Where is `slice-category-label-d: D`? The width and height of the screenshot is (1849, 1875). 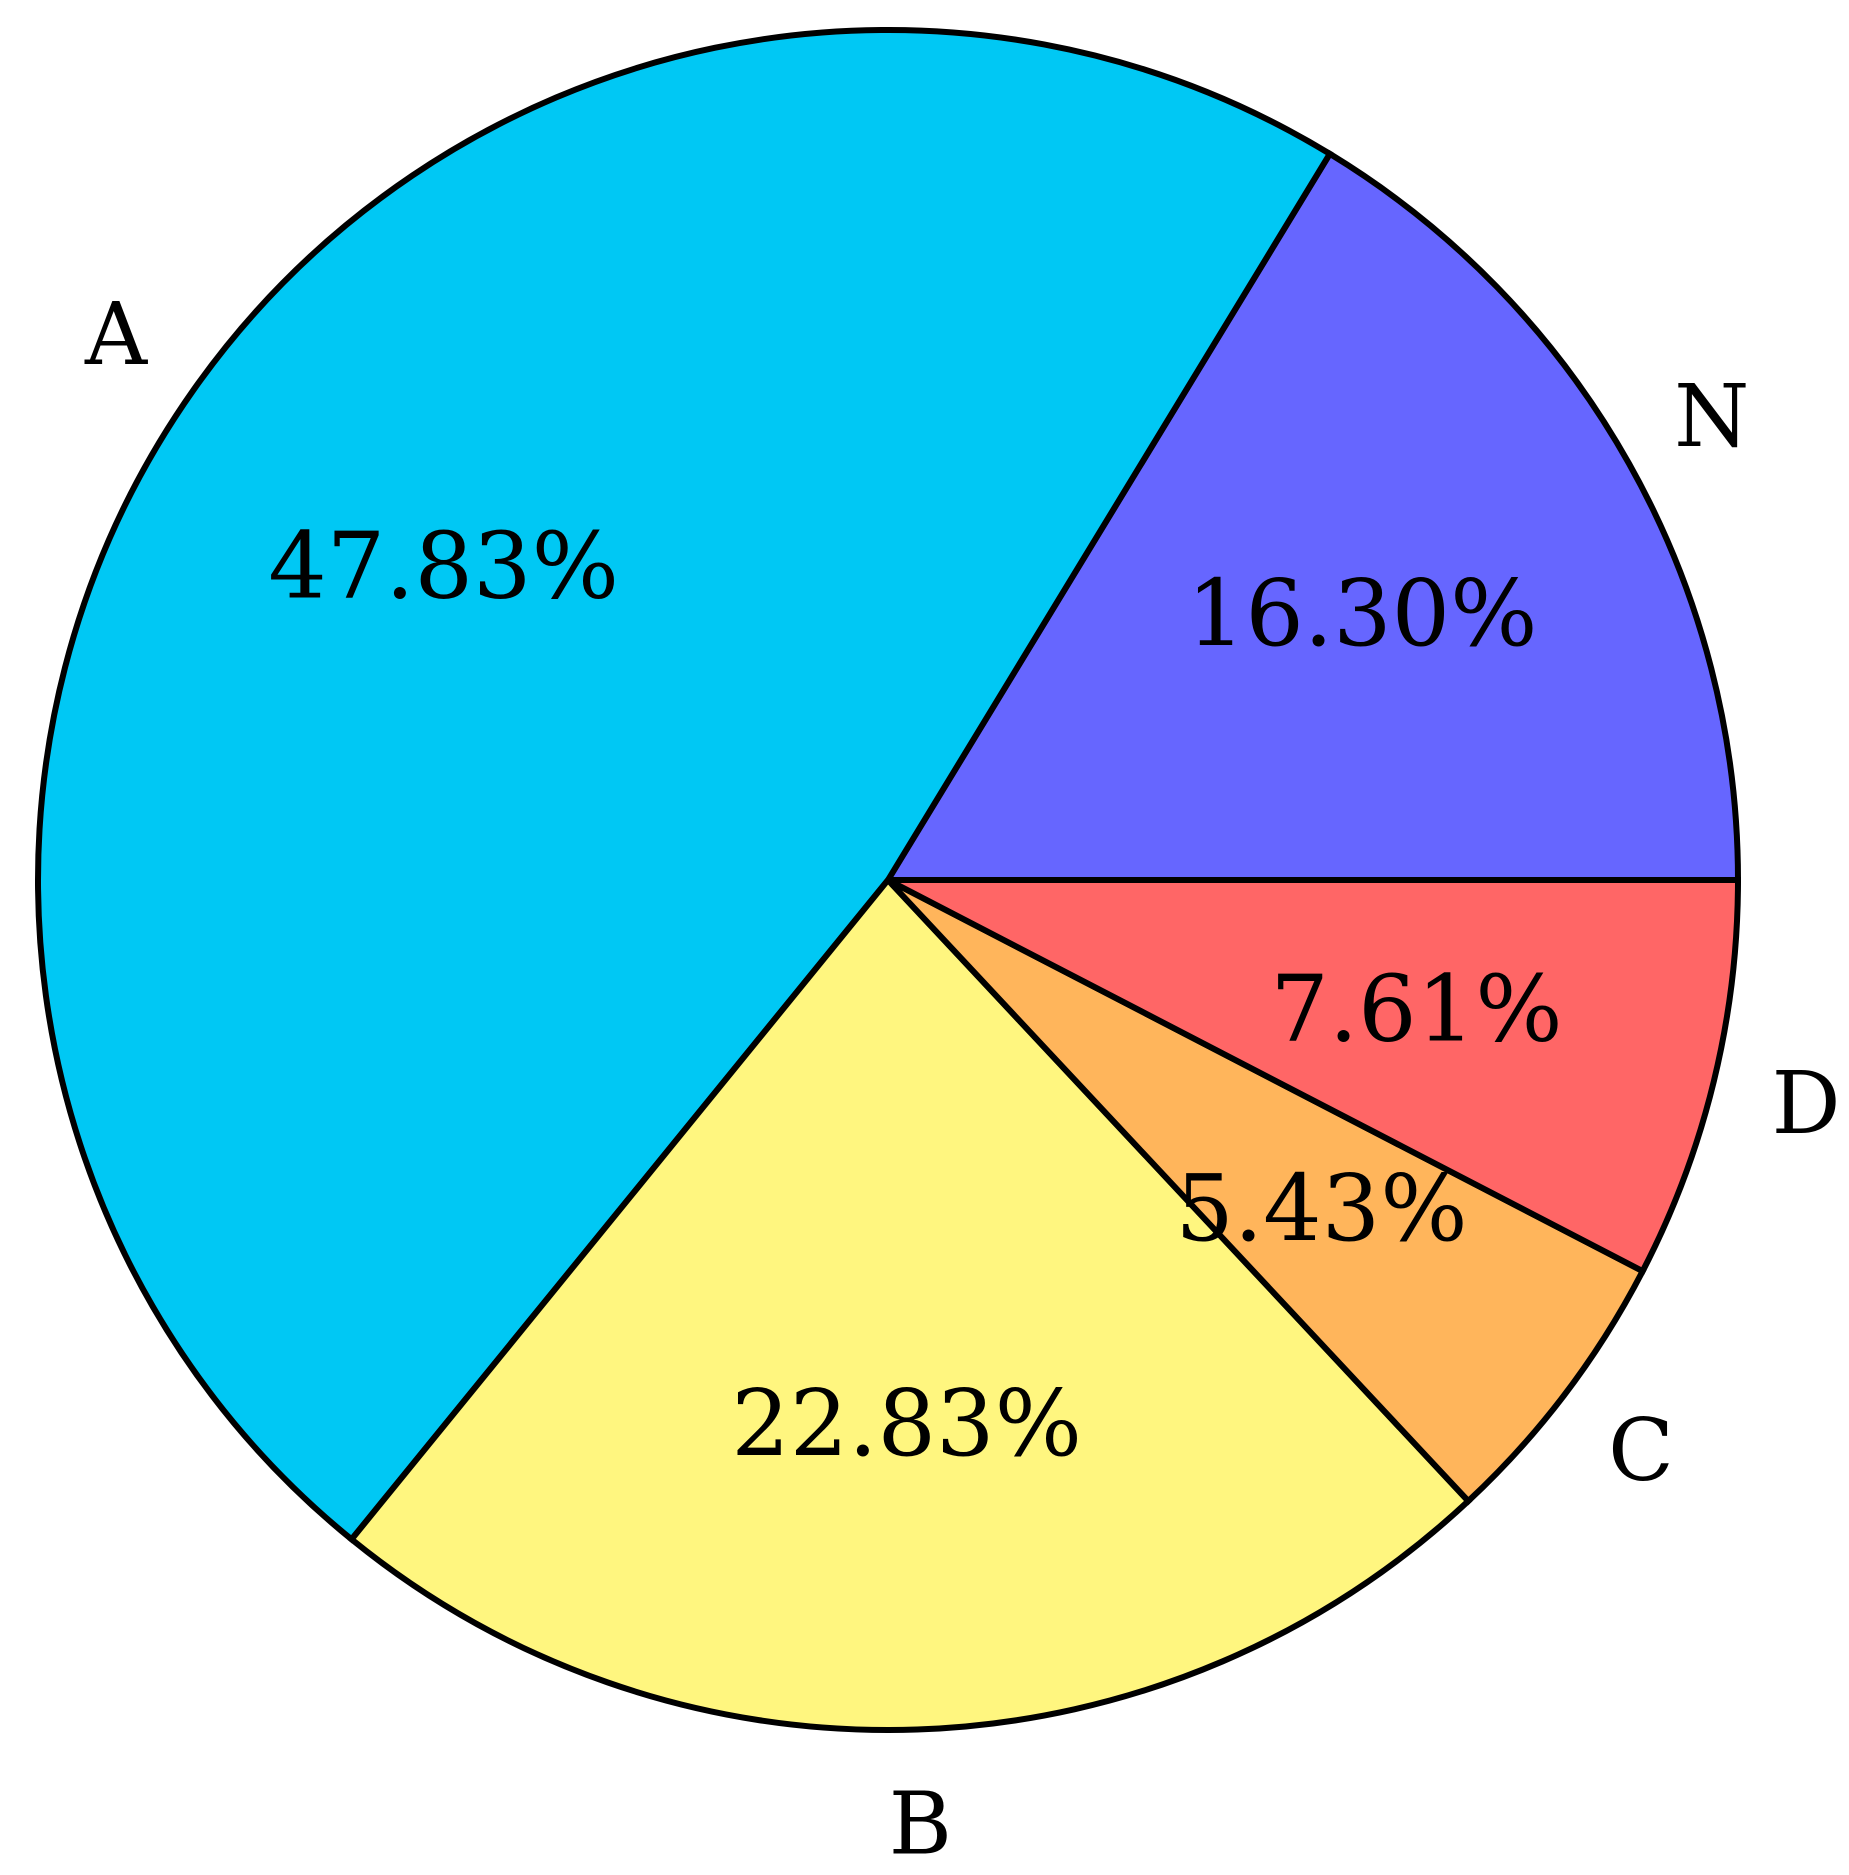
slice-category-label-d: D is located at coordinates (1806, 1104).